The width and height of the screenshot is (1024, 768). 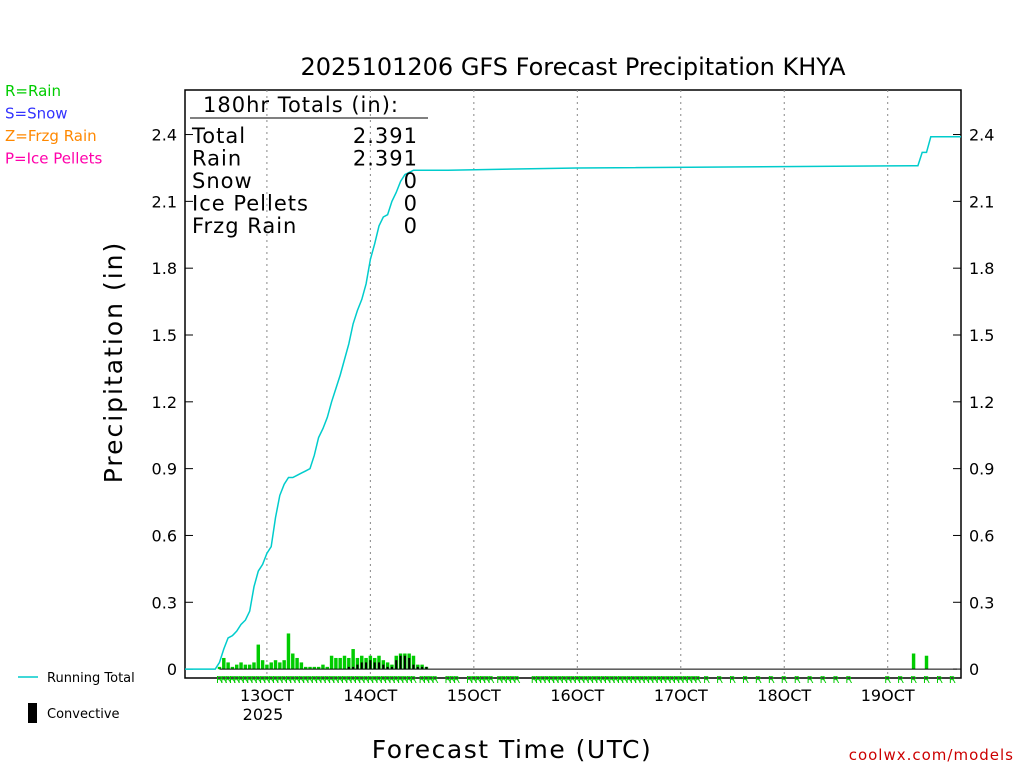 What do you see at coordinates (981, 268) in the screenshot?
I see `y-tick-label-right: 1.8` at bounding box center [981, 268].